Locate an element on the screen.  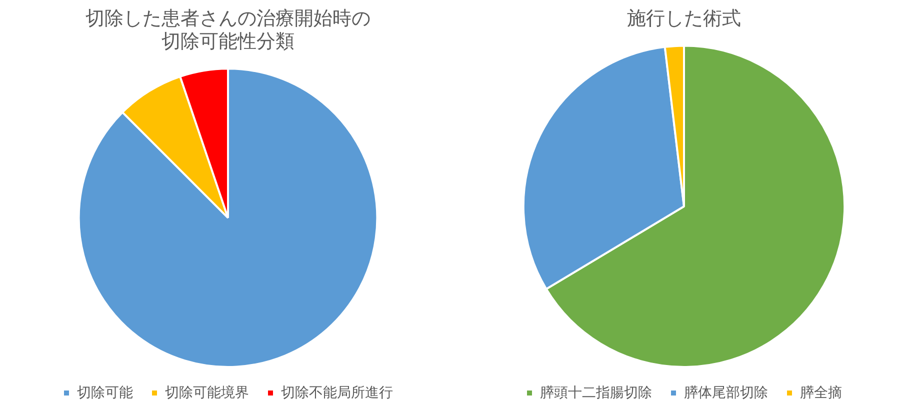
legend-label: 切除可能 is located at coordinates (105, 392).